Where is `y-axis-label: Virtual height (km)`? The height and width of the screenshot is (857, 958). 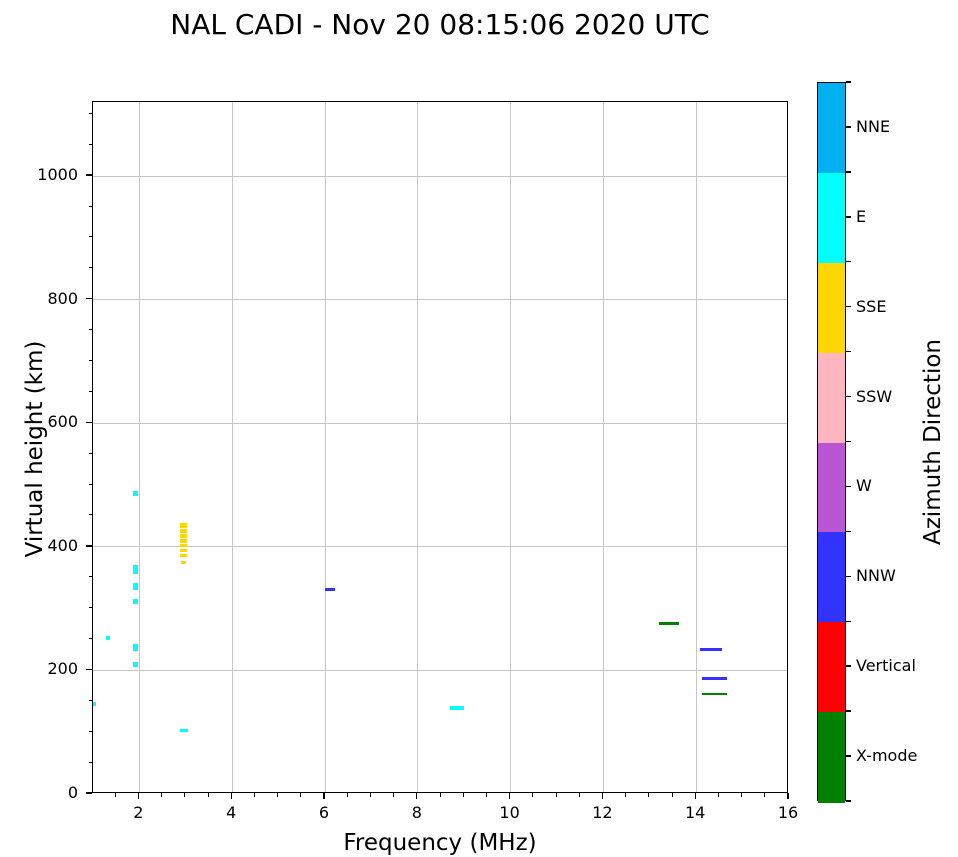
y-axis-label: Virtual height (km) is located at coordinates (35, 449).